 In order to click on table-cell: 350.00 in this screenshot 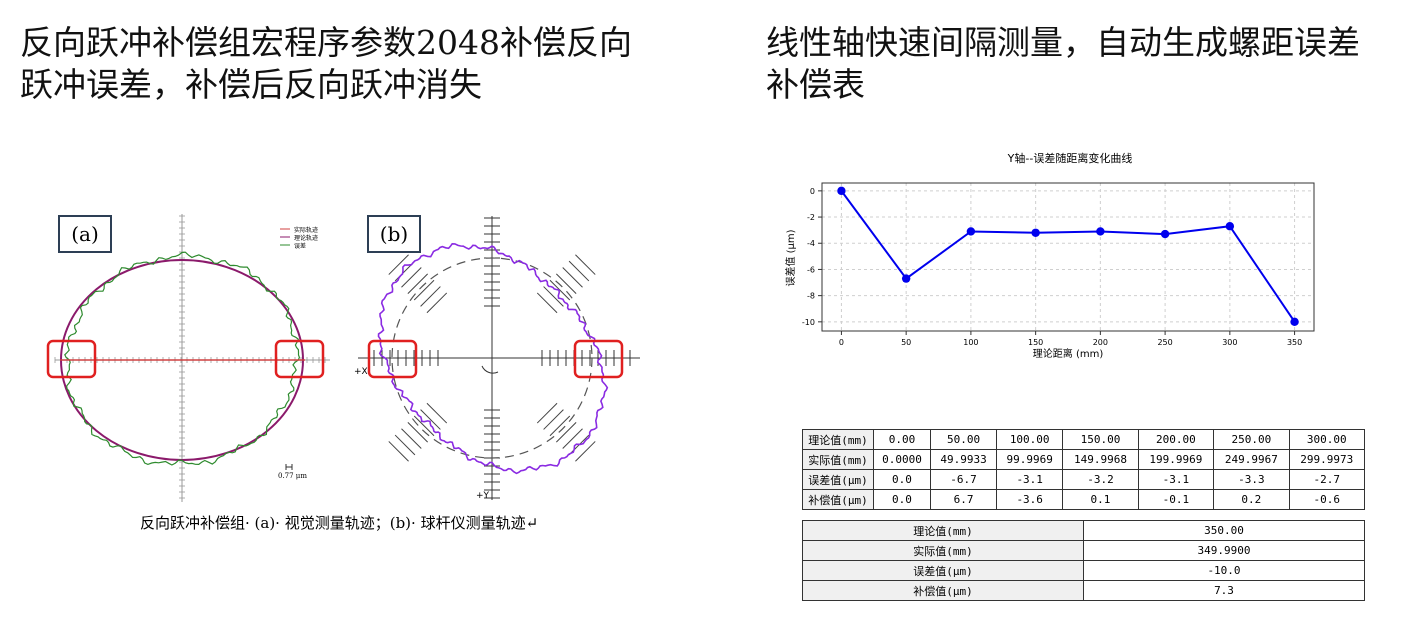, I will do `click(1224, 530)`.